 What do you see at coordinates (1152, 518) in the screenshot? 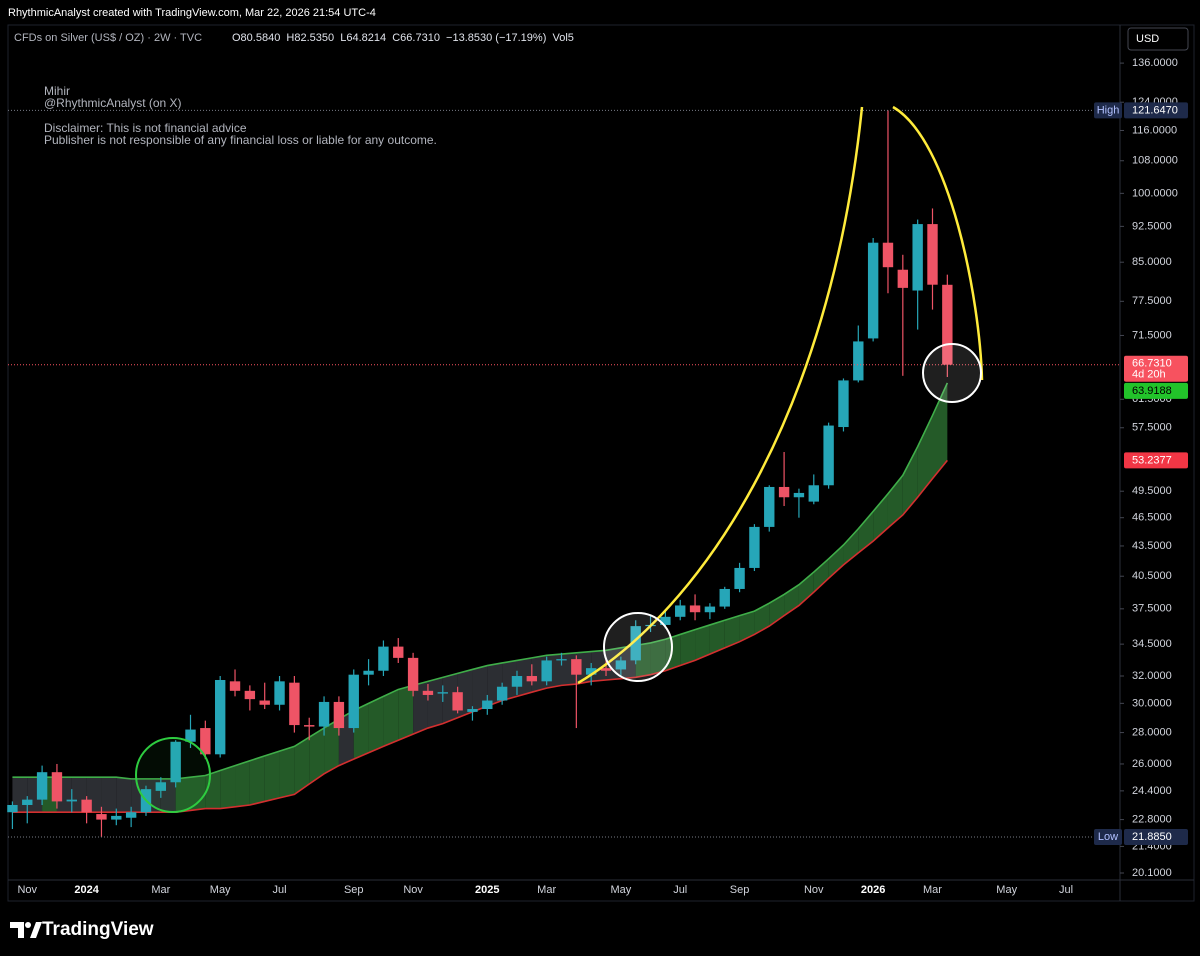
I see `y-tick-label: 46.5000` at bounding box center [1152, 518].